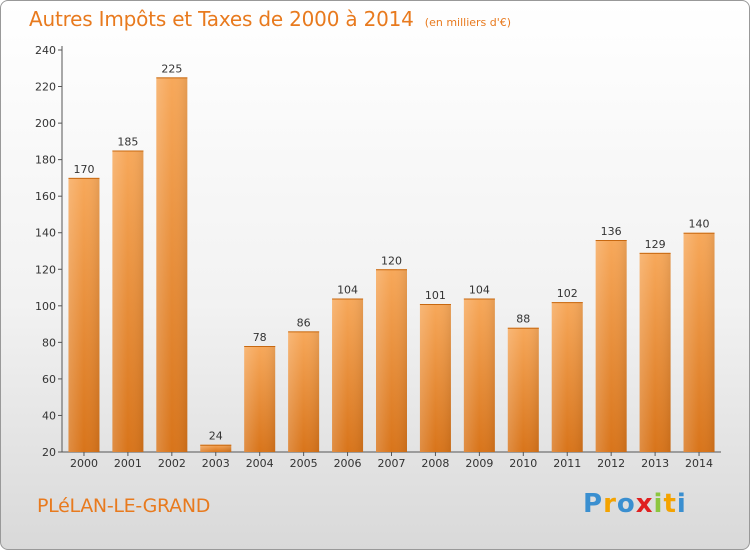 The width and height of the screenshot is (750, 550). I want to click on value-label: 102, so click(567, 293).